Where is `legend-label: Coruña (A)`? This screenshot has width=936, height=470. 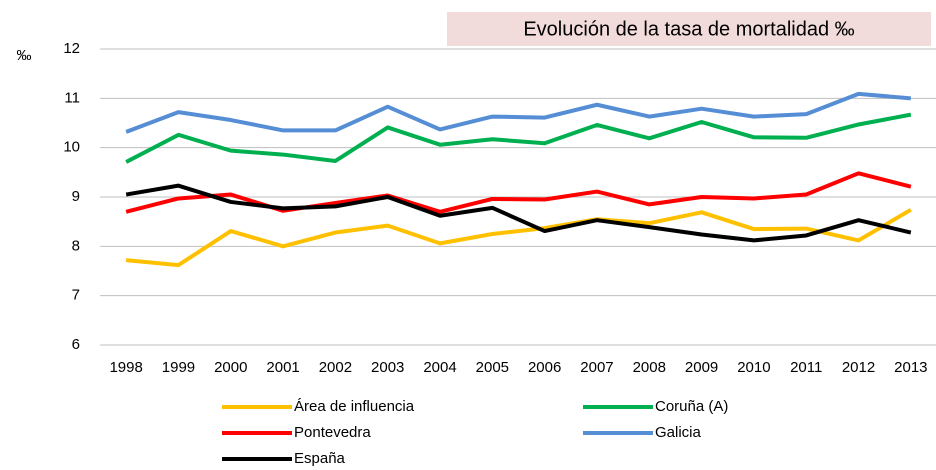 legend-label: Coruña (A) is located at coordinates (691, 406).